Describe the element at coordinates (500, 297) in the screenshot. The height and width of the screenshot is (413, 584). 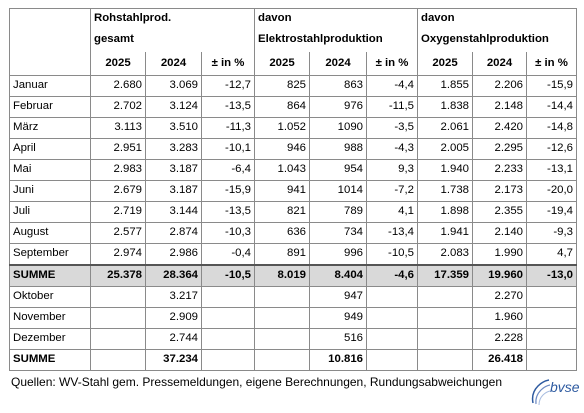
I see `table-cell: 2.270` at that location.